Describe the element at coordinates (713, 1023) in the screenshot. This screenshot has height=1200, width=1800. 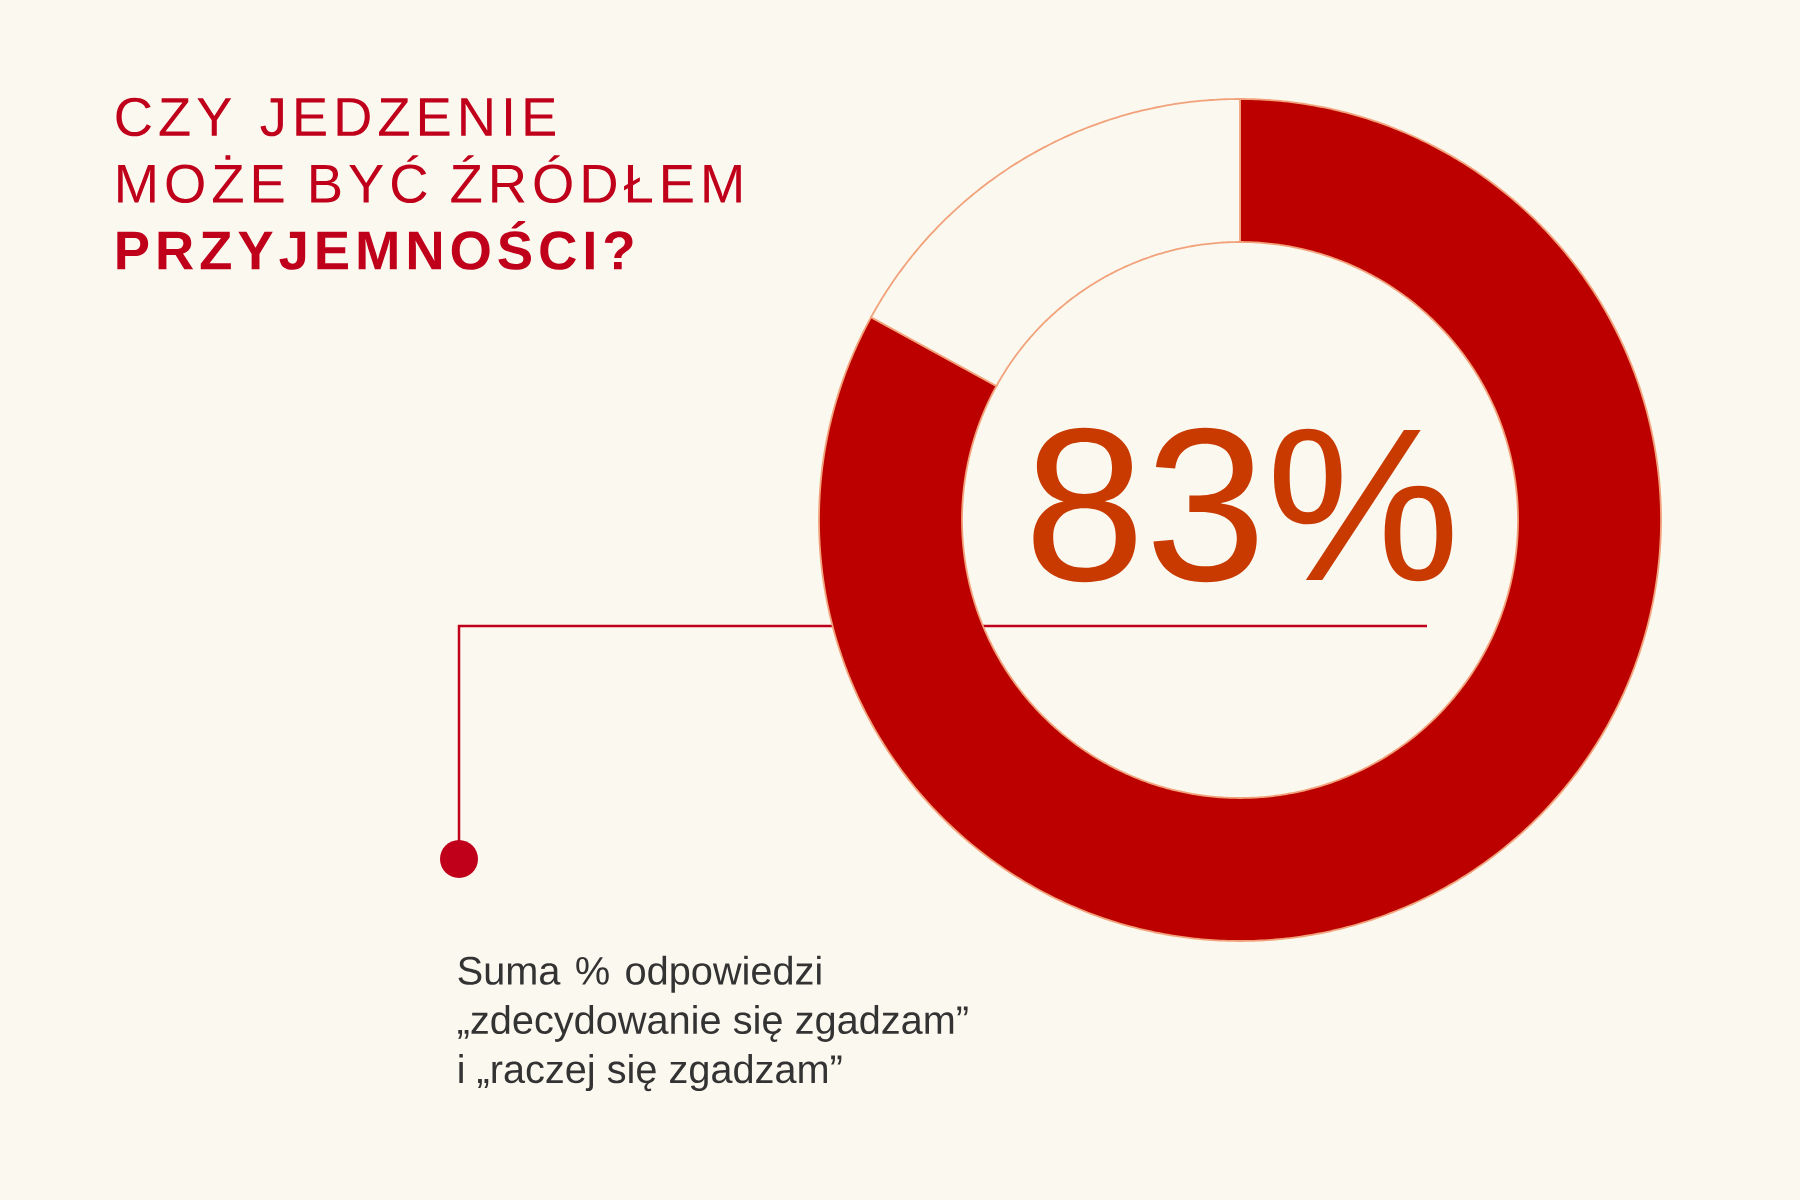
I see `text: Suma % odpowiedzi „zdecydowanie się zgadzam” i „raczej się zgadzam”` at that location.